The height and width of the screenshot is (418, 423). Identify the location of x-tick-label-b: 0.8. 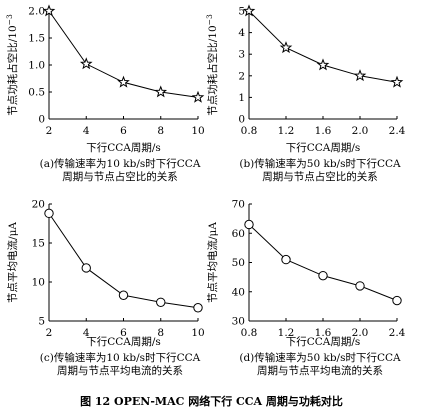
(249, 131).